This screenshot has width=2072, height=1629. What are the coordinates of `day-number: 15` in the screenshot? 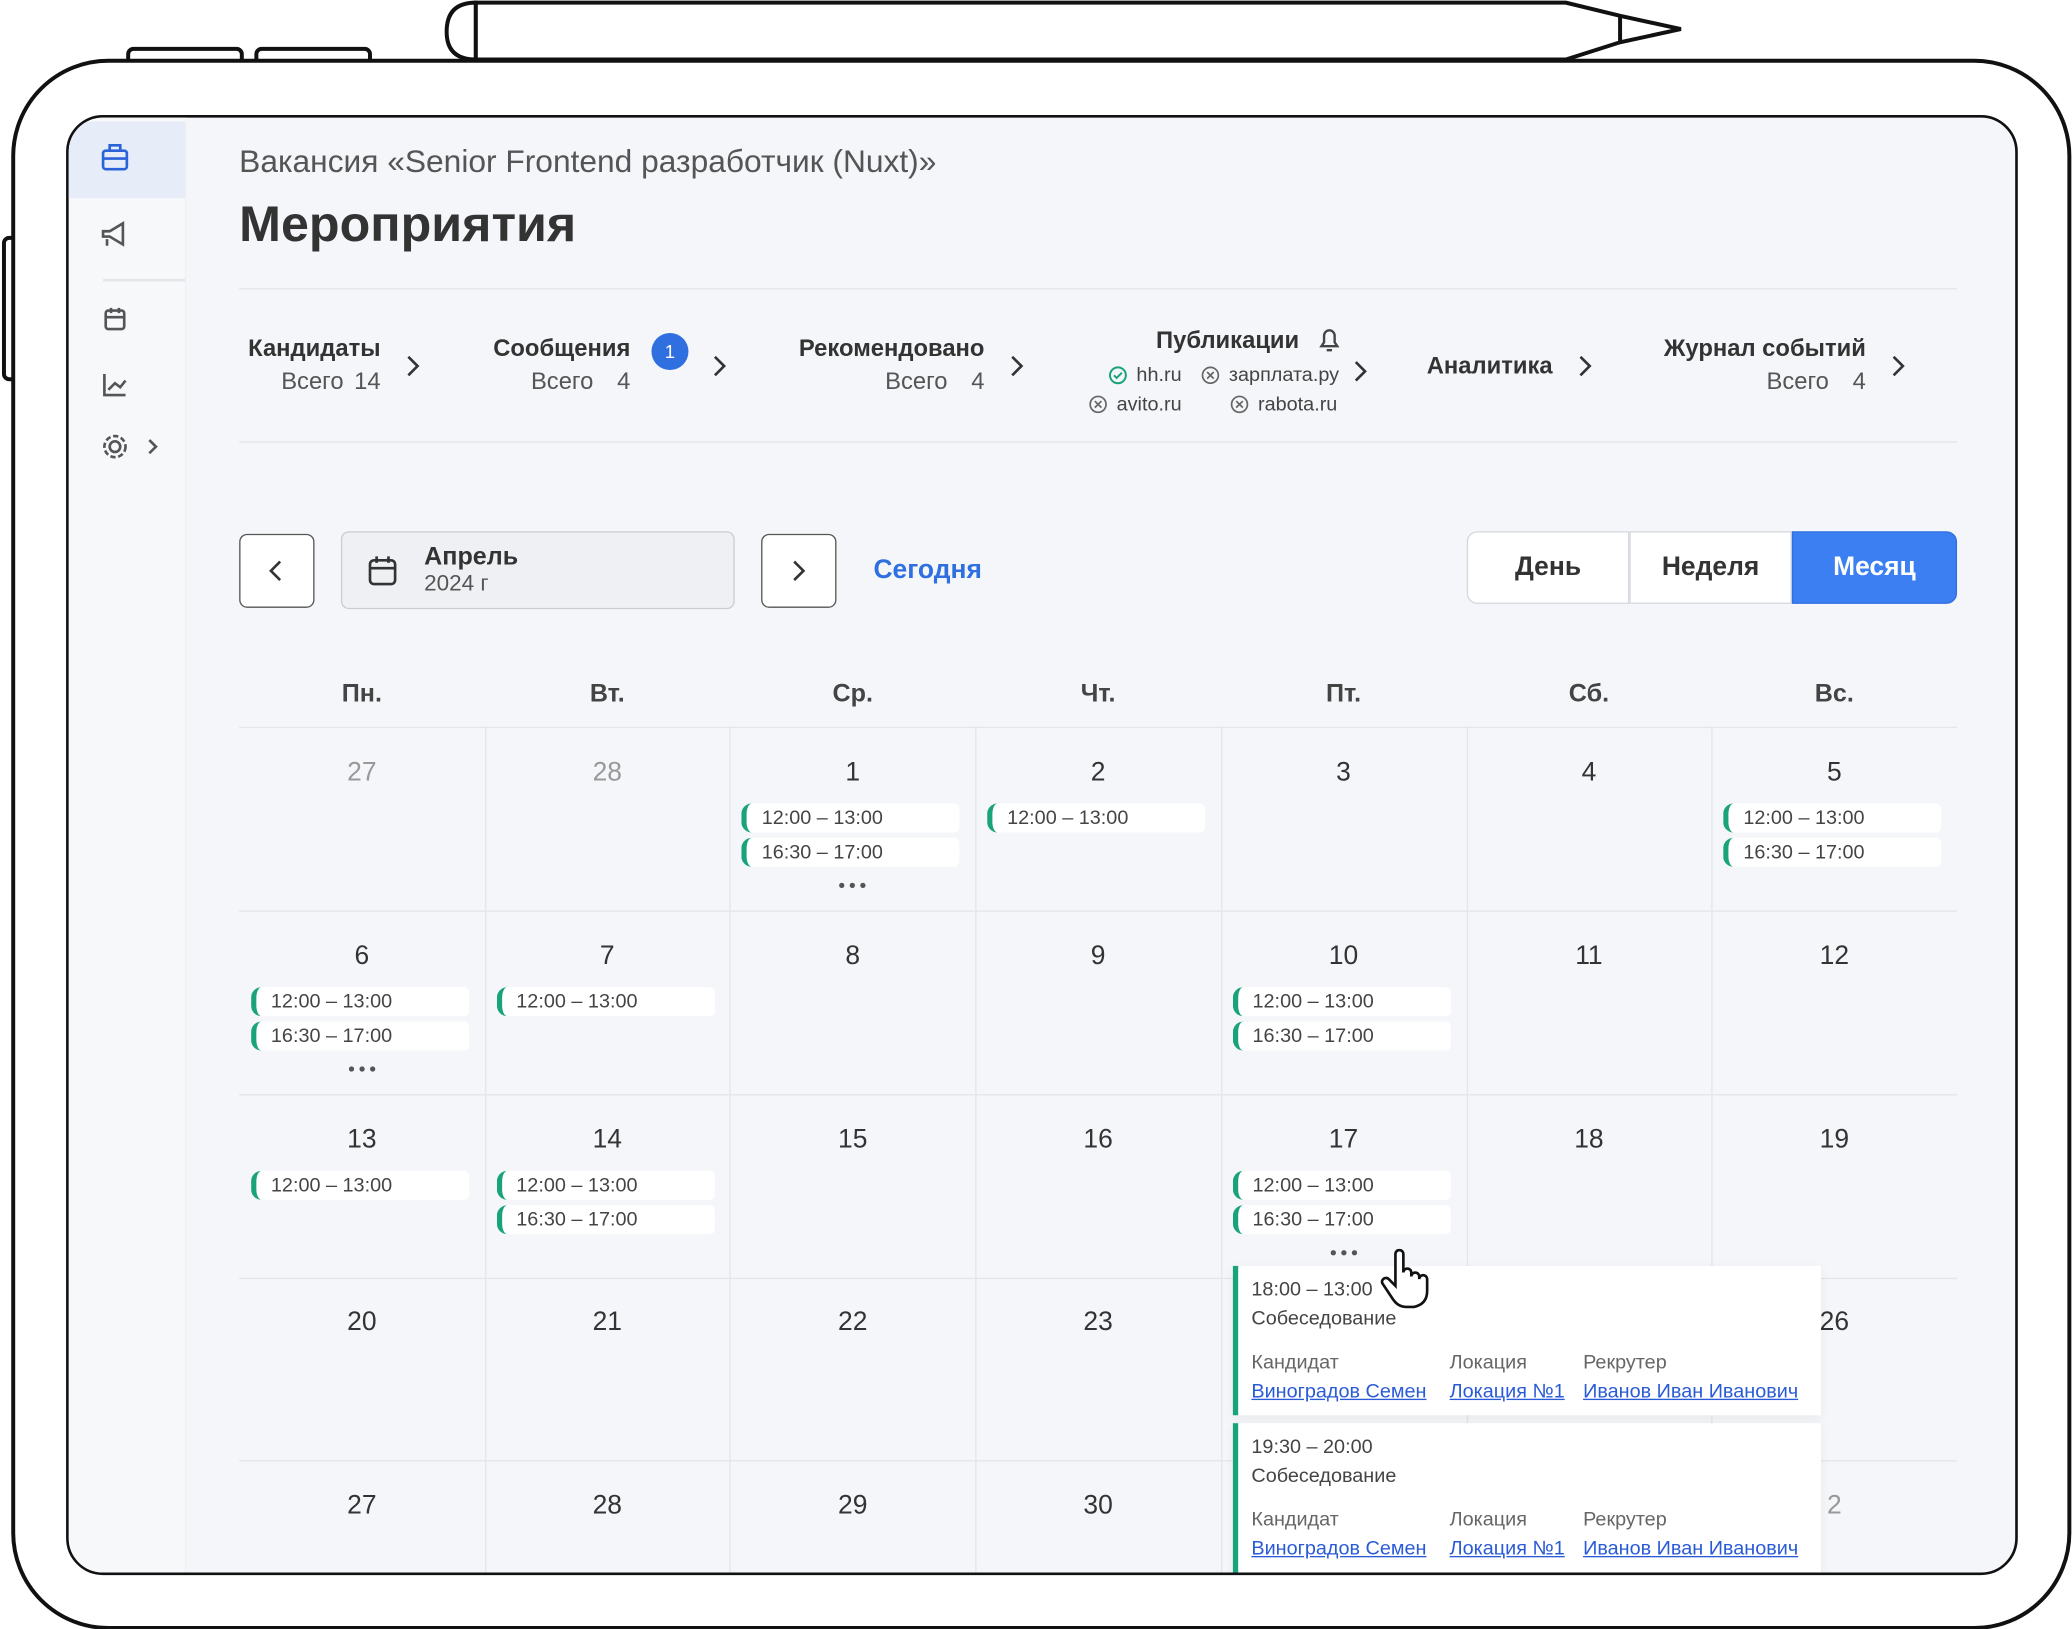 It's located at (852, 1140).